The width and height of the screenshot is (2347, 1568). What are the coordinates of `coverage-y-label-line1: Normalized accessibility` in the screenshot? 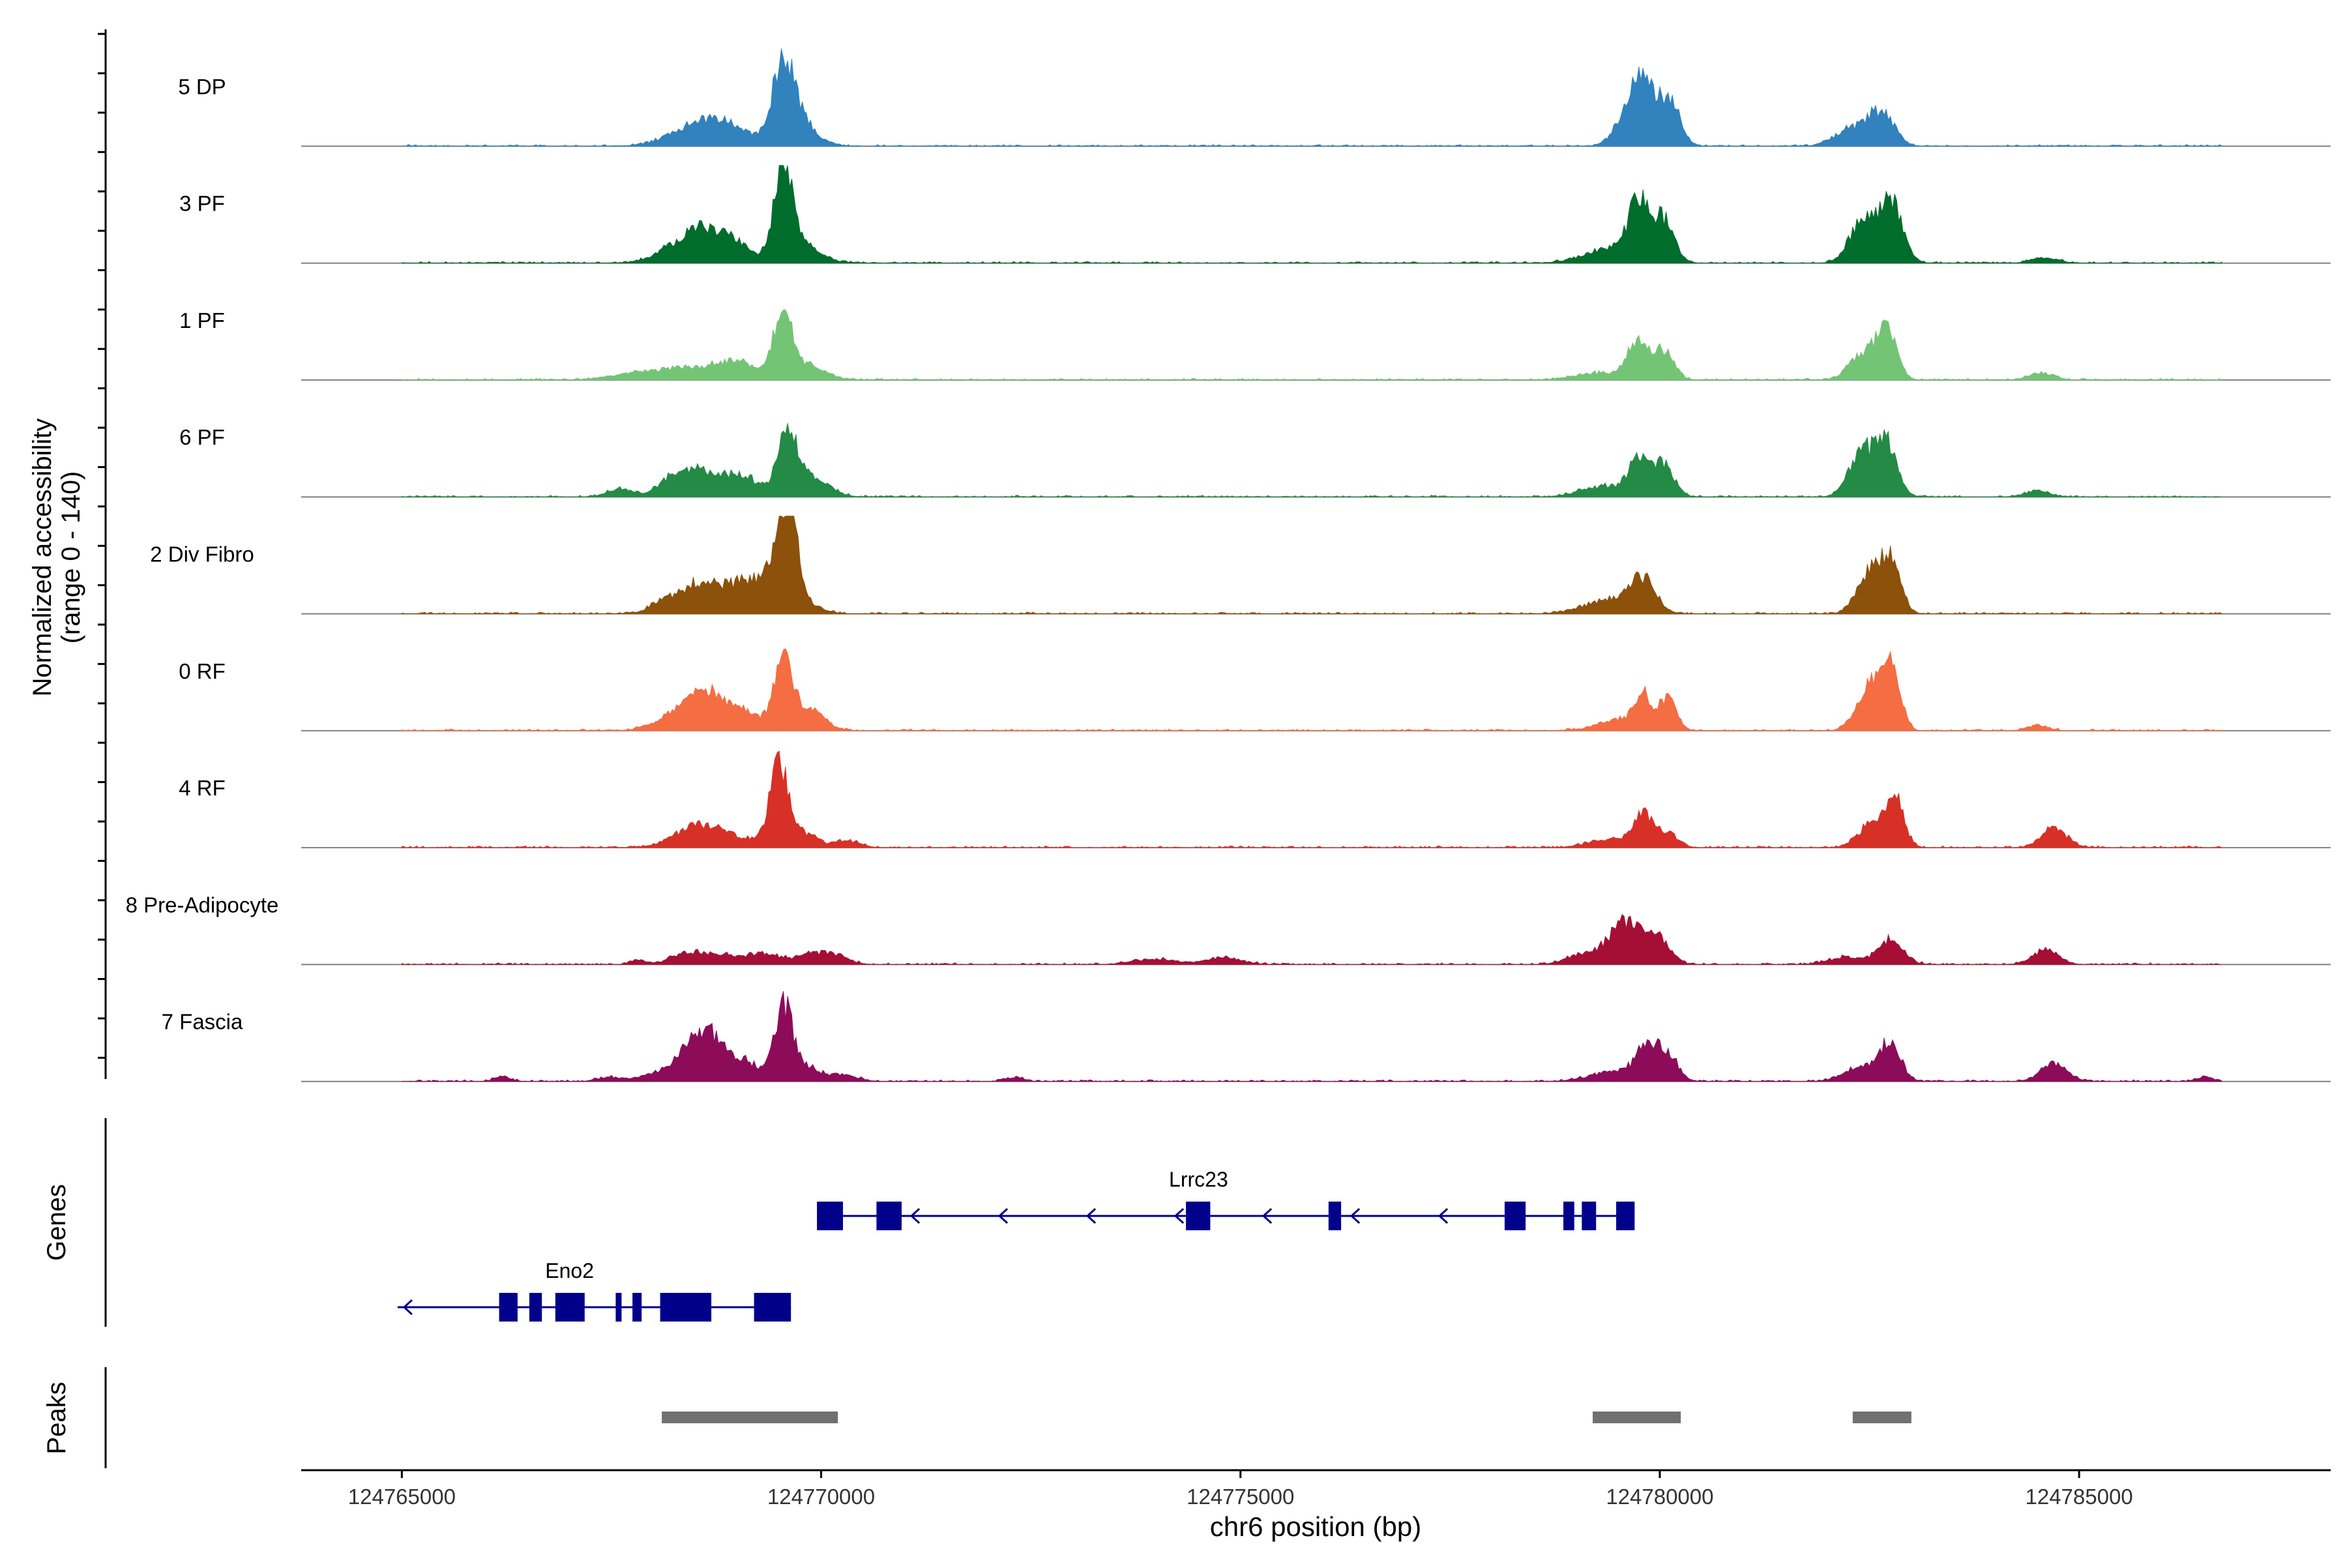 It's located at (42, 558).